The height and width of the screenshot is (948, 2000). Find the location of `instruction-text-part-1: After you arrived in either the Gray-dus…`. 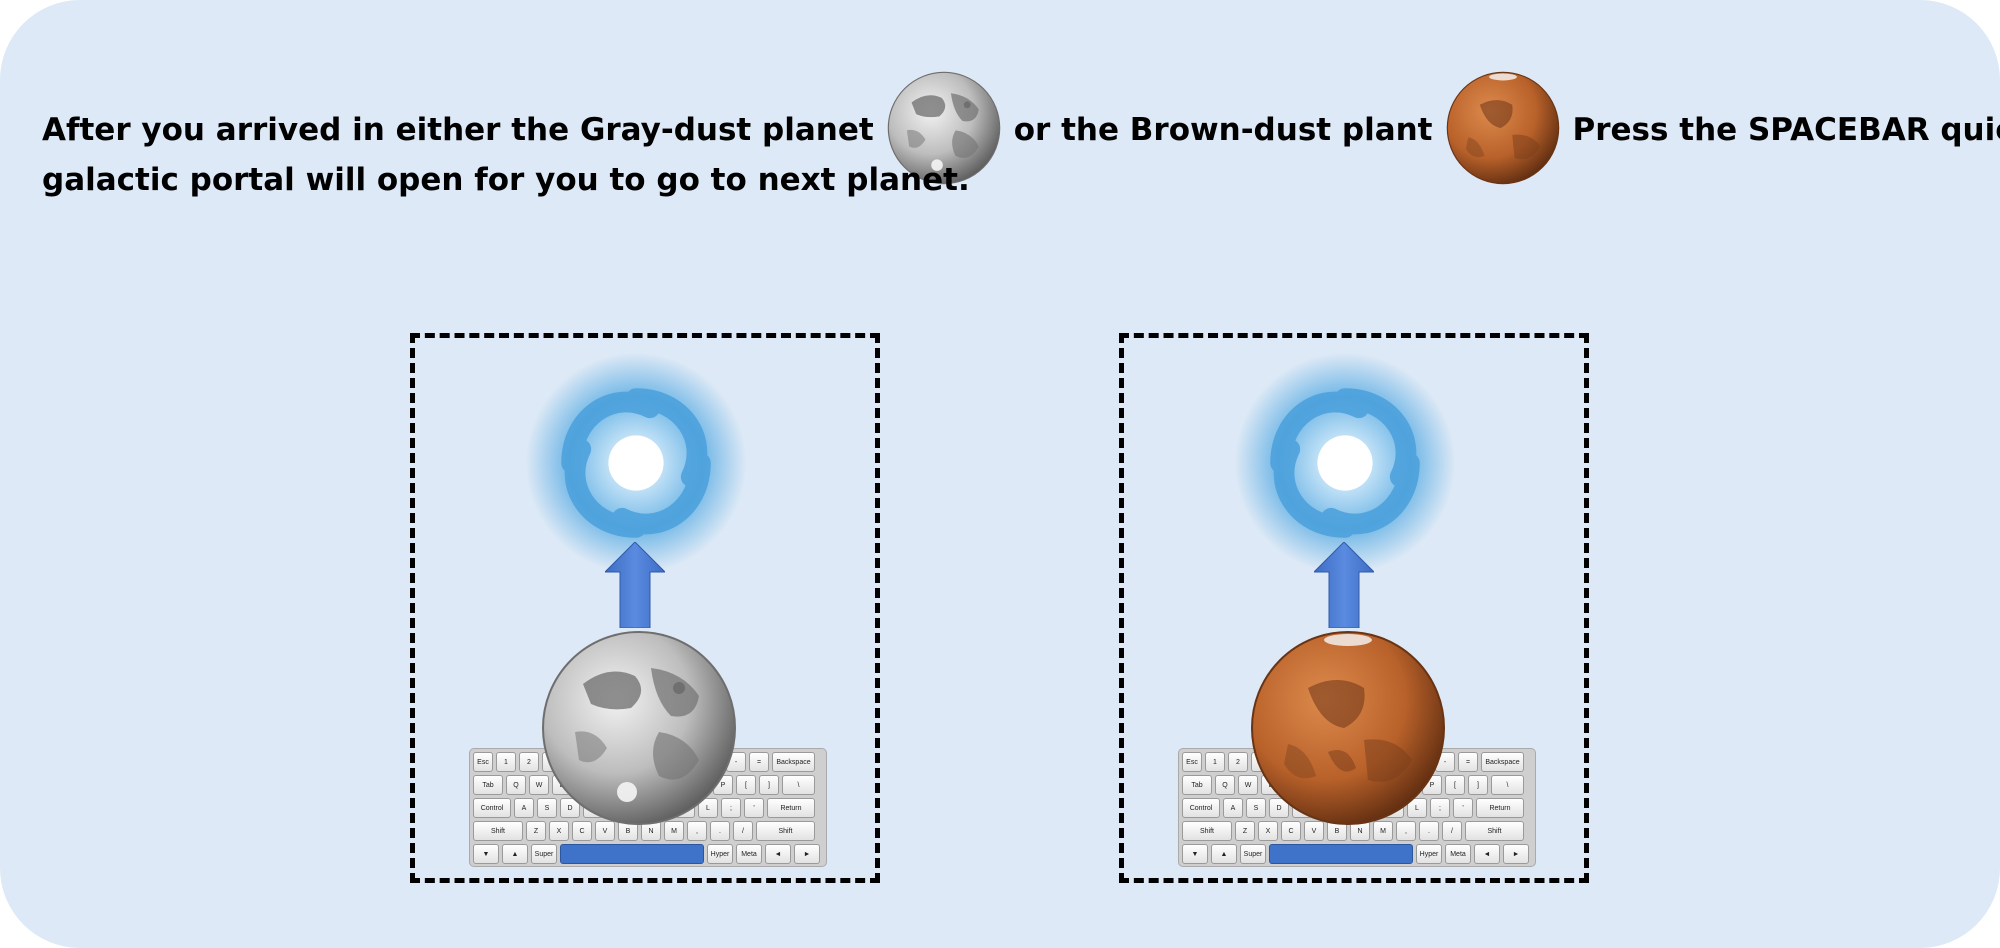

instruction-text-part-1: After you arrived in either the Gray-dus… is located at coordinates (458, 129).